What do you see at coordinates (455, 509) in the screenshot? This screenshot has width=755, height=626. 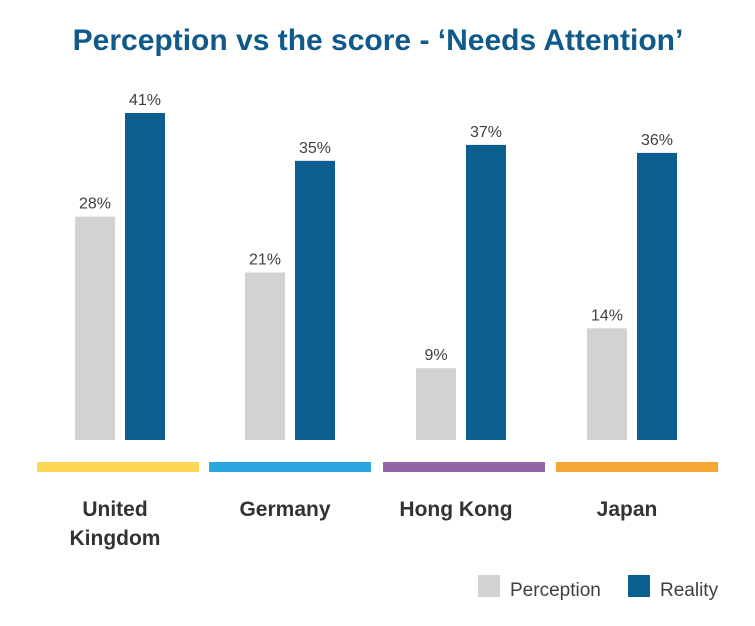 I see `category-label-3: Hong Kong` at bounding box center [455, 509].